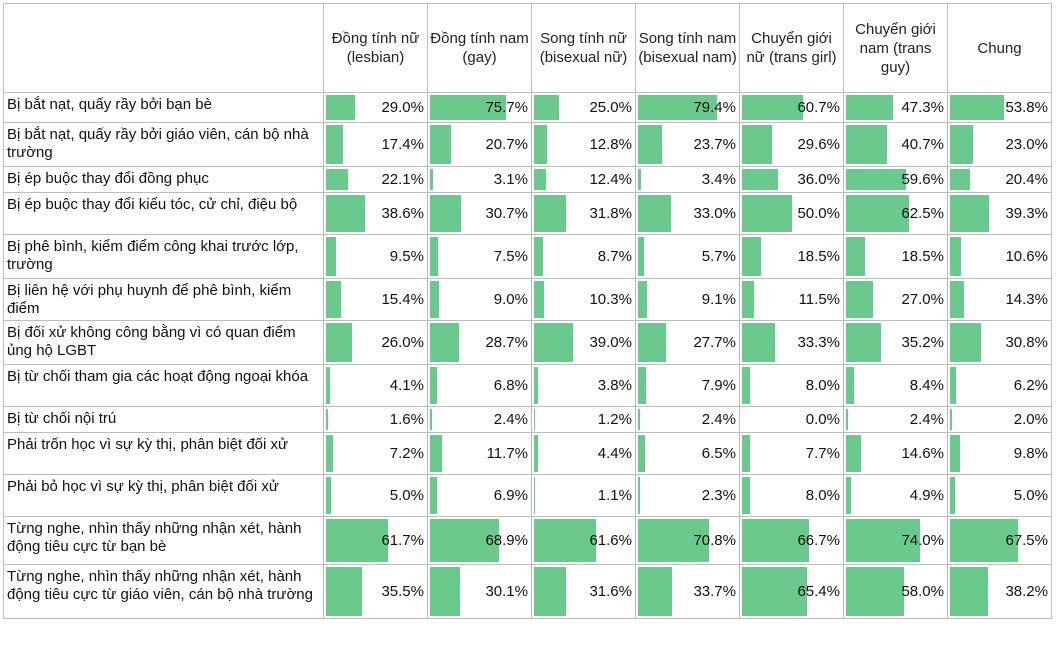 Image resolution: width=1063 pixels, height=660 pixels. I want to click on data-cell: 38.6%, so click(375, 213).